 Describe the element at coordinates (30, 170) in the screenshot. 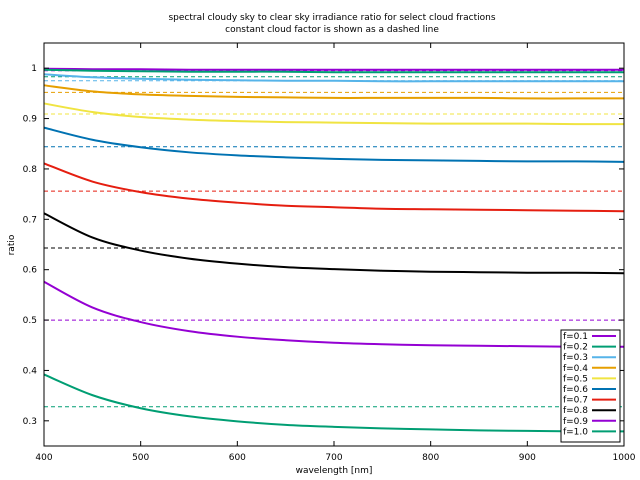

I see `y-tick-label: 0.8` at that location.